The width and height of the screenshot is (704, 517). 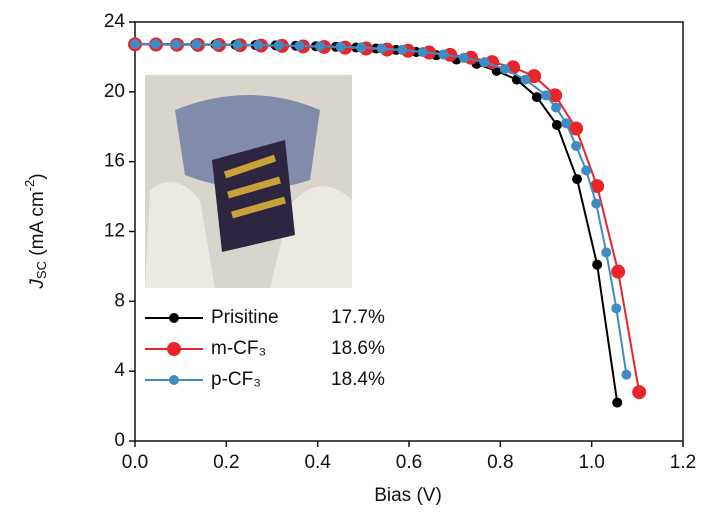 I want to click on x-tick-label: 0.0, so click(x=135, y=462).